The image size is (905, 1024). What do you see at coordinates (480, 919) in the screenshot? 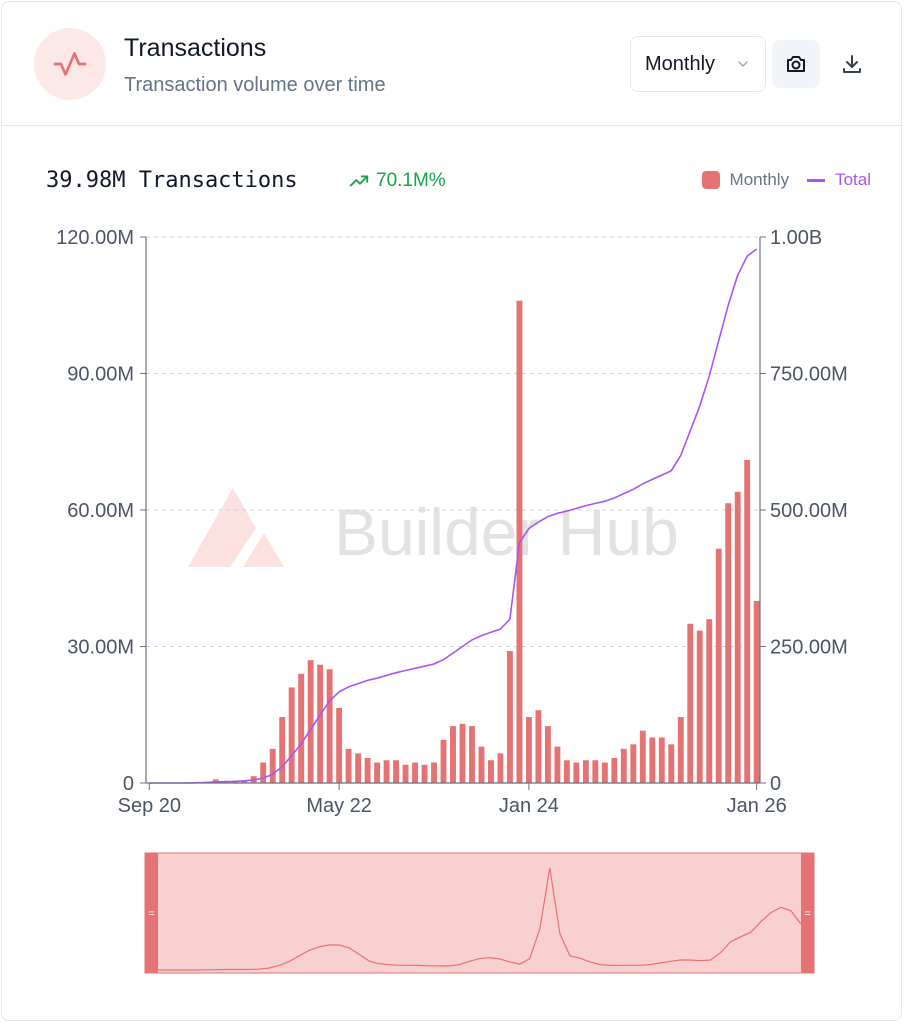
I see `brush-preview-line` at bounding box center [480, 919].